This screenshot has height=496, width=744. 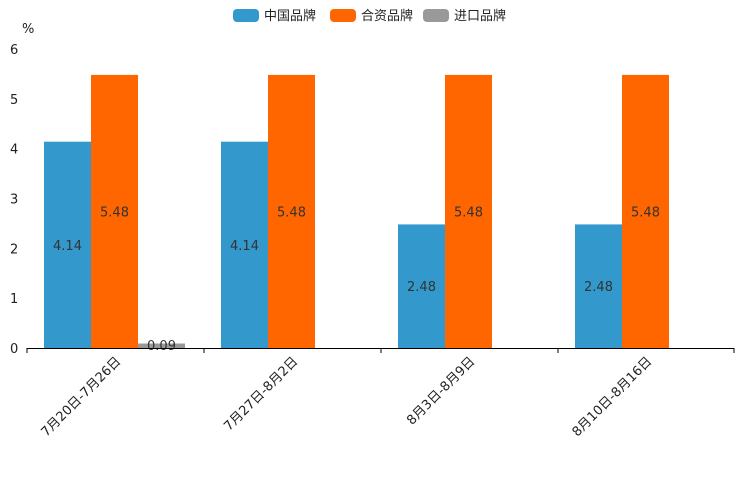 I want to click on y-axis: 0 1 2 3 4 5 6, so click(x=14, y=200).